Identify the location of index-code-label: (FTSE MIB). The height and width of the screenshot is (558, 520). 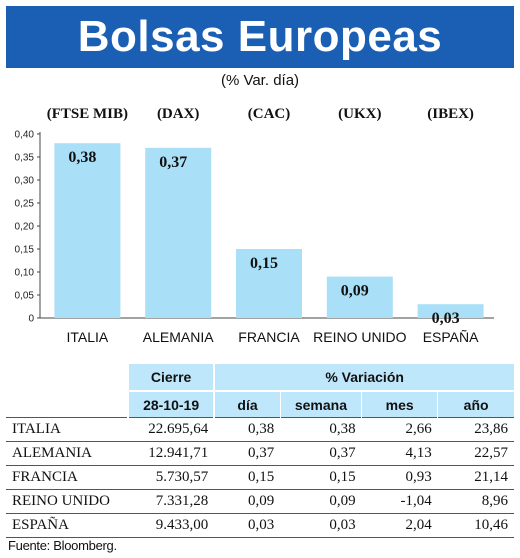
(87, 114).